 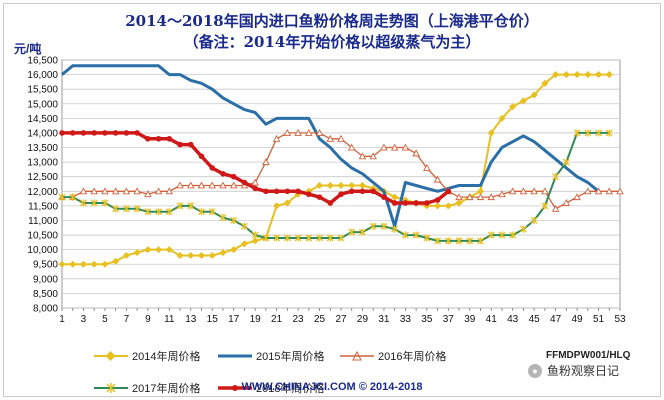 I want to click on x-tick-label: 51, so click(x=599, y=319).